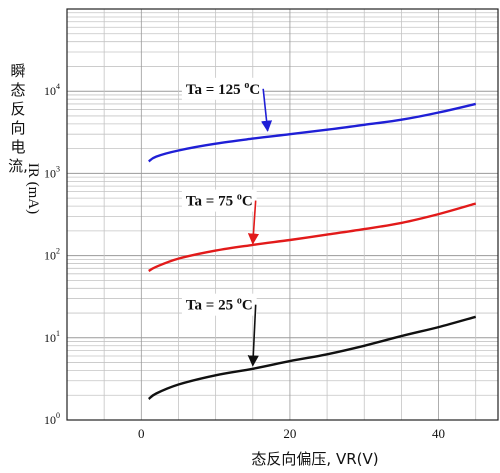 Image resolution: width=500 pixels, height=473 pixels. I want to click on y-tick-label: 10⁰, so click(52, 419).